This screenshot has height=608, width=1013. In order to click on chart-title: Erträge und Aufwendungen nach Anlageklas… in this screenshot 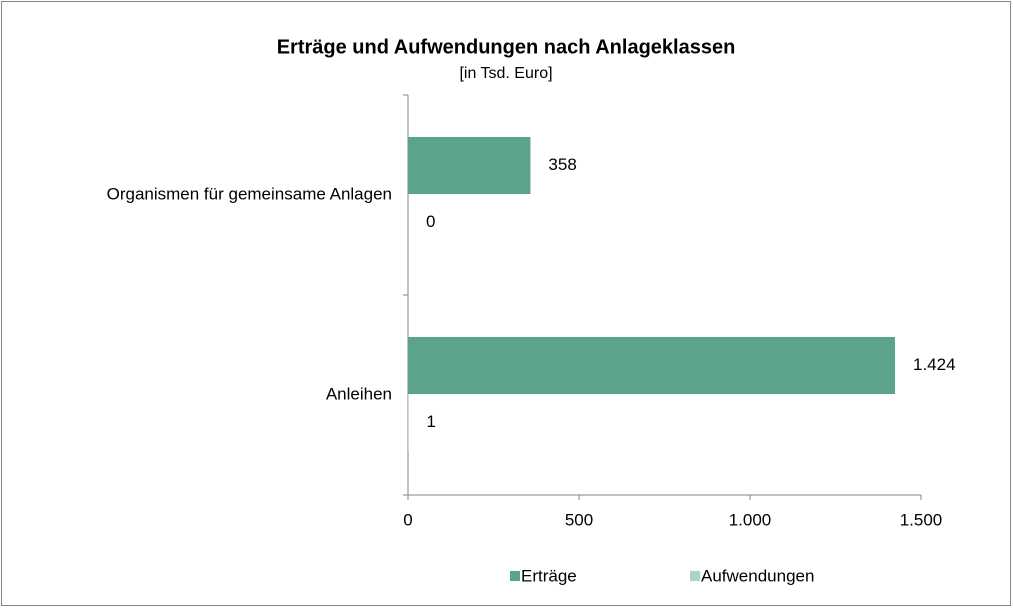, I will do `click(506, 47)`.